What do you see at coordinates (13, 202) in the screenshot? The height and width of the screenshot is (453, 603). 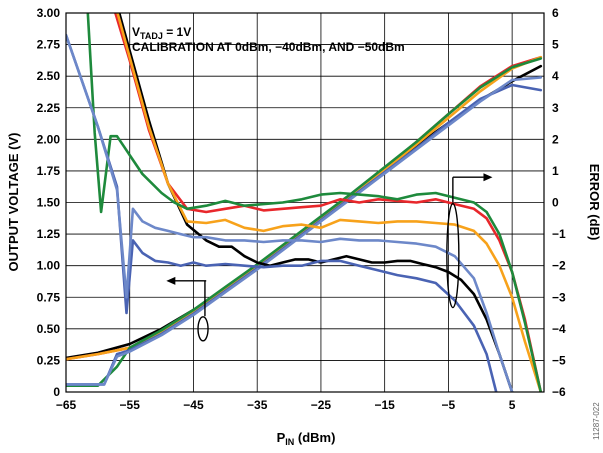 I see `y-axis-left-title: OUTPUT VOLTAGE (V)` at bounding box center [13, 202].